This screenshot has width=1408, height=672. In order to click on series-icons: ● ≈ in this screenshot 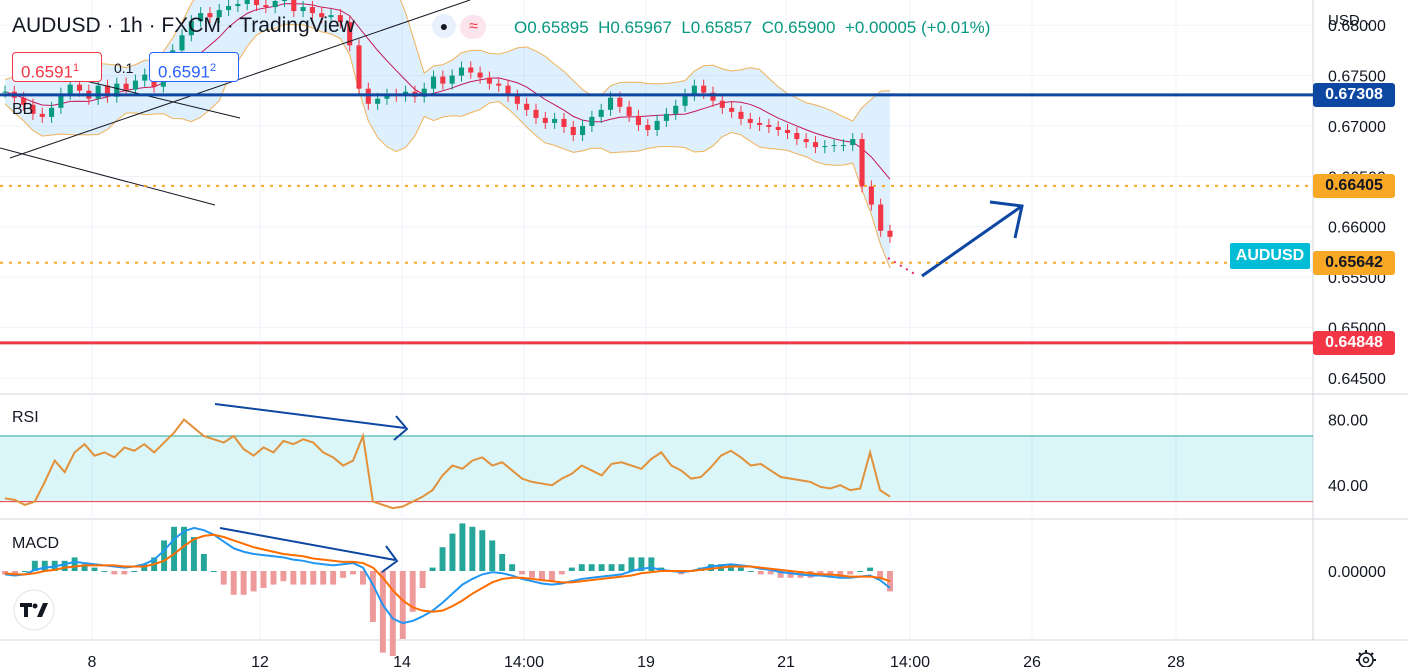, I will do `click(459, 26)`.